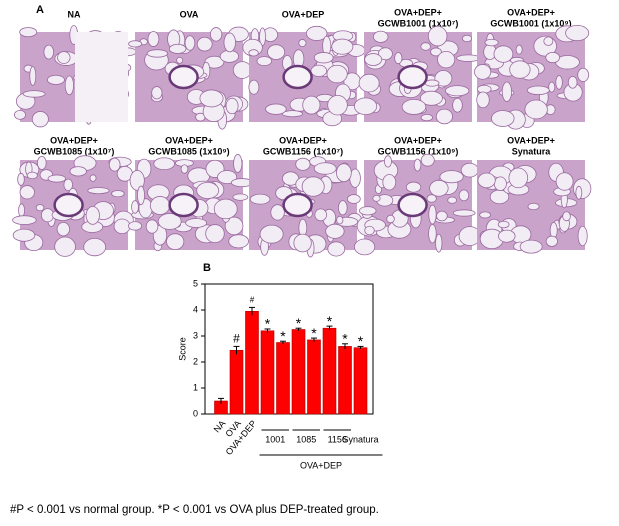 Image resolution: width=619 pixels, height=526 pixels. I want to click on subgroup-label: 1156, so click(337, 439).